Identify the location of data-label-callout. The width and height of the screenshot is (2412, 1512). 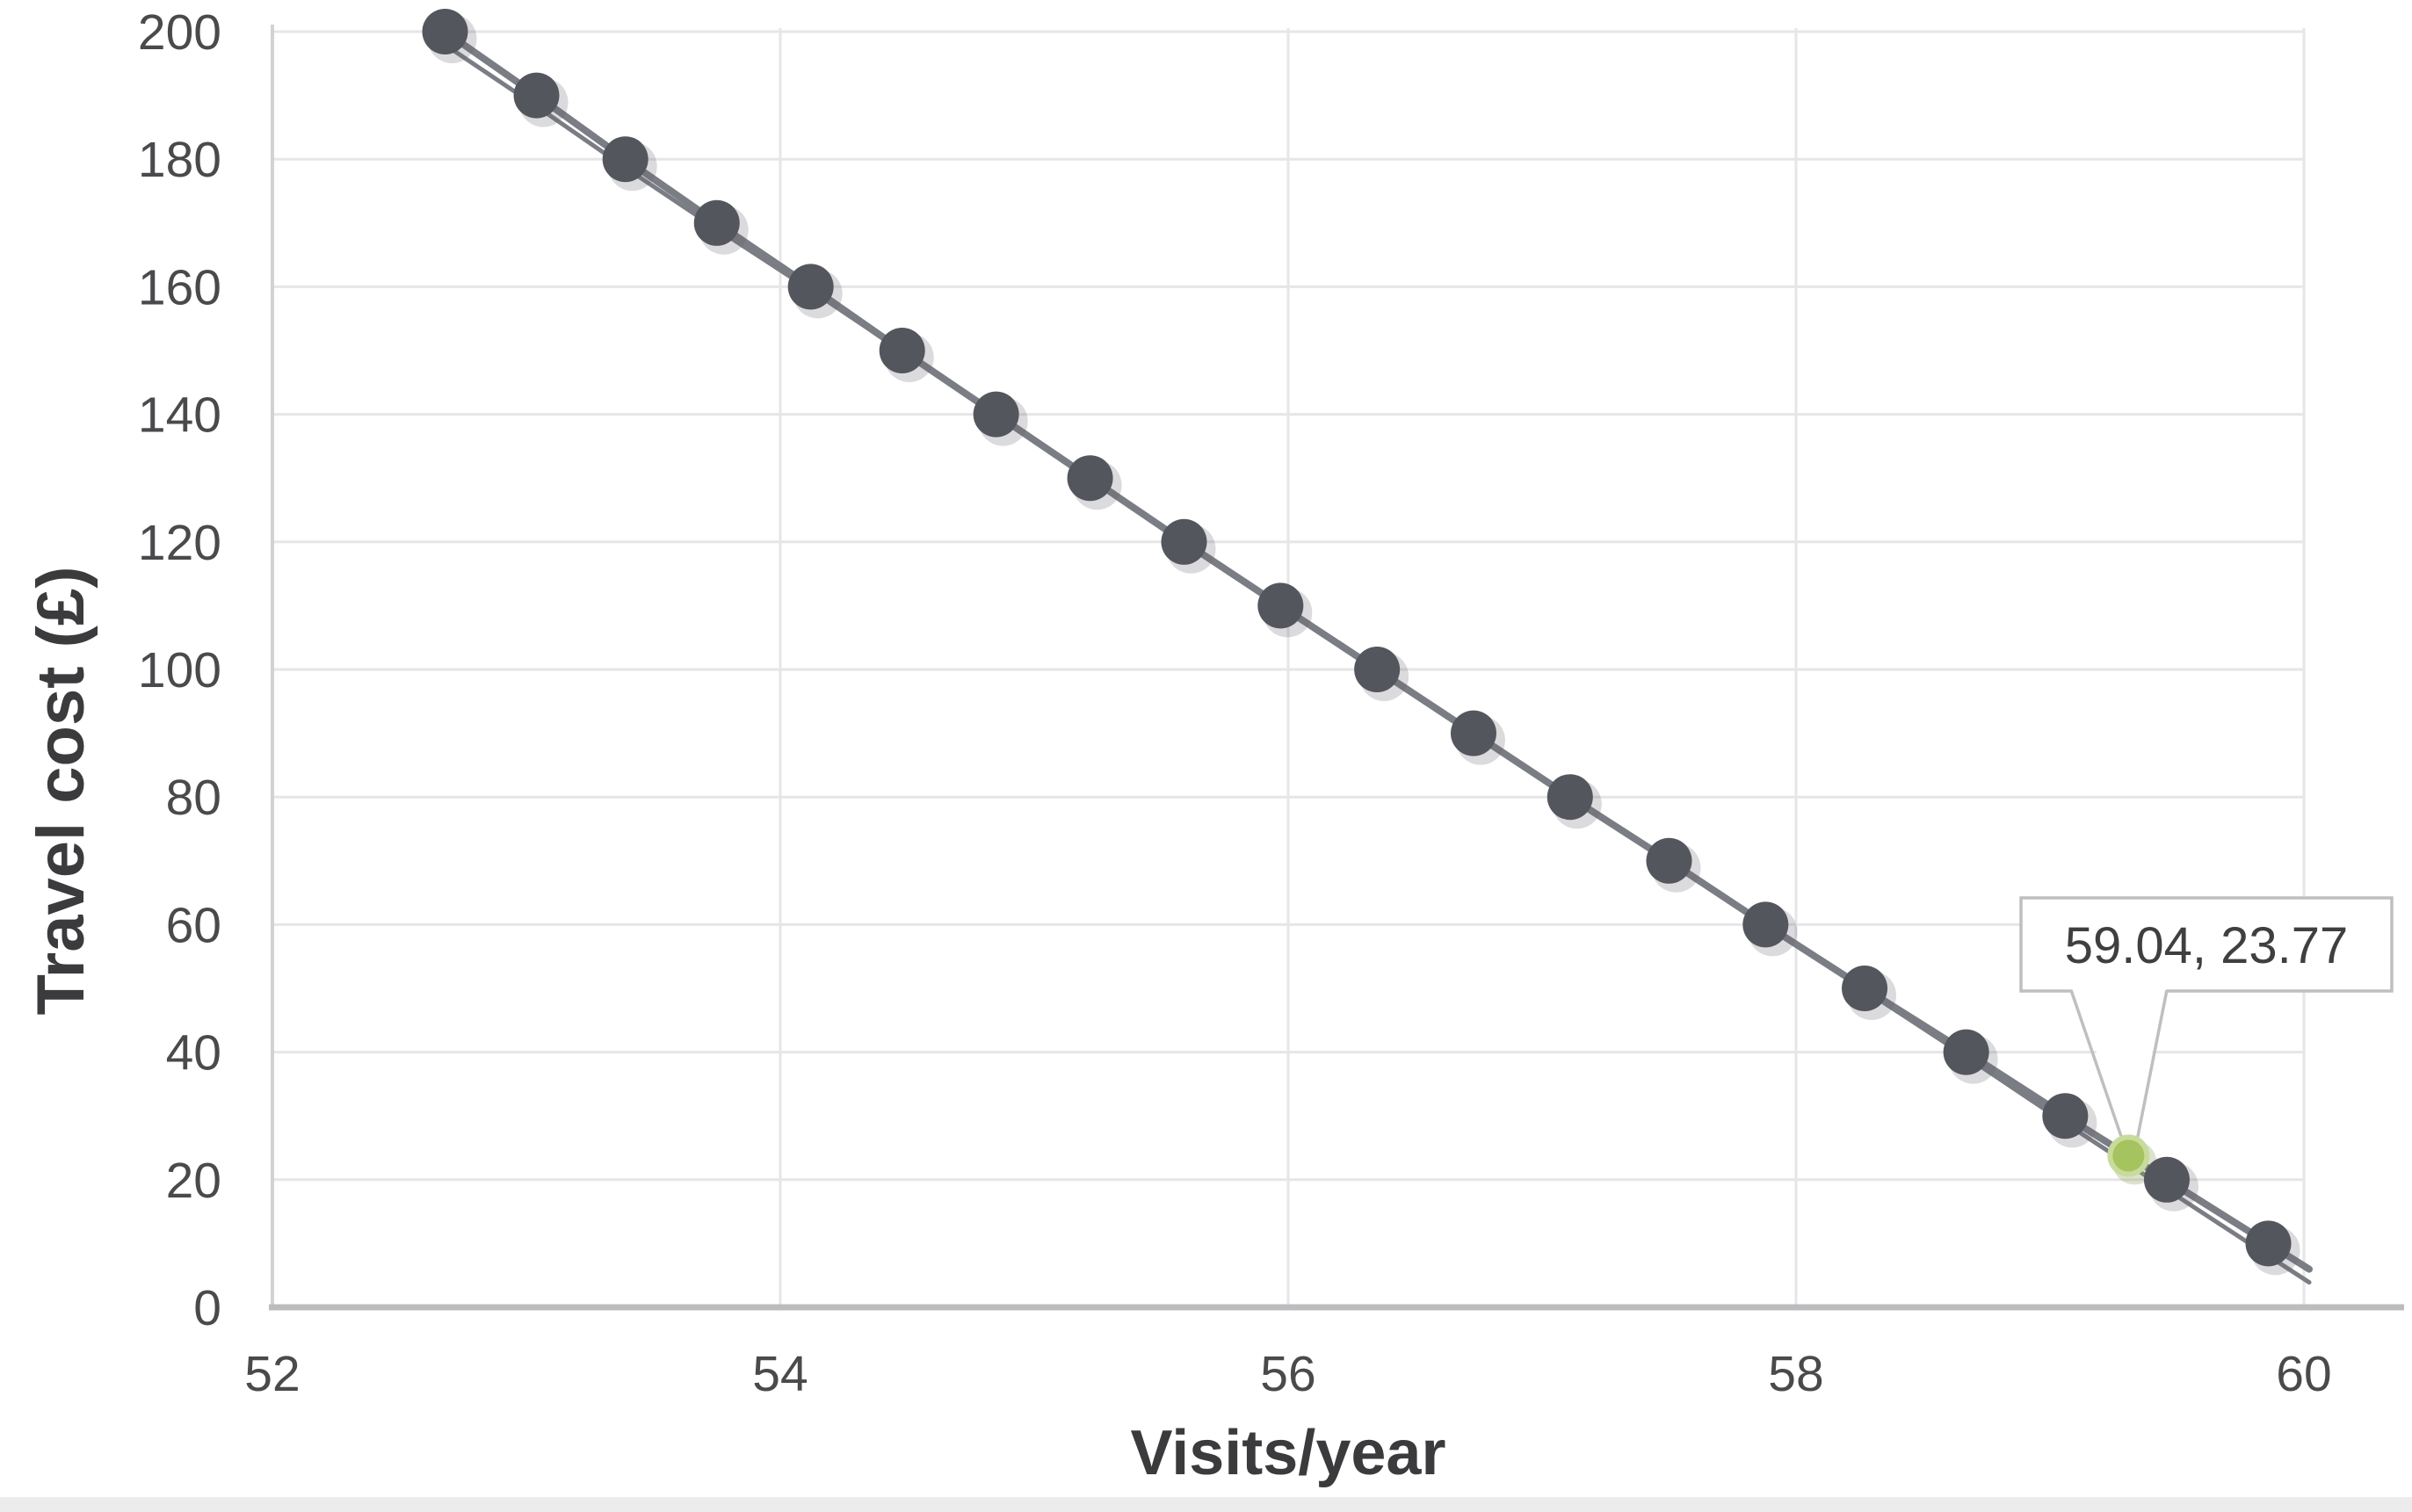
(2206, 1020).